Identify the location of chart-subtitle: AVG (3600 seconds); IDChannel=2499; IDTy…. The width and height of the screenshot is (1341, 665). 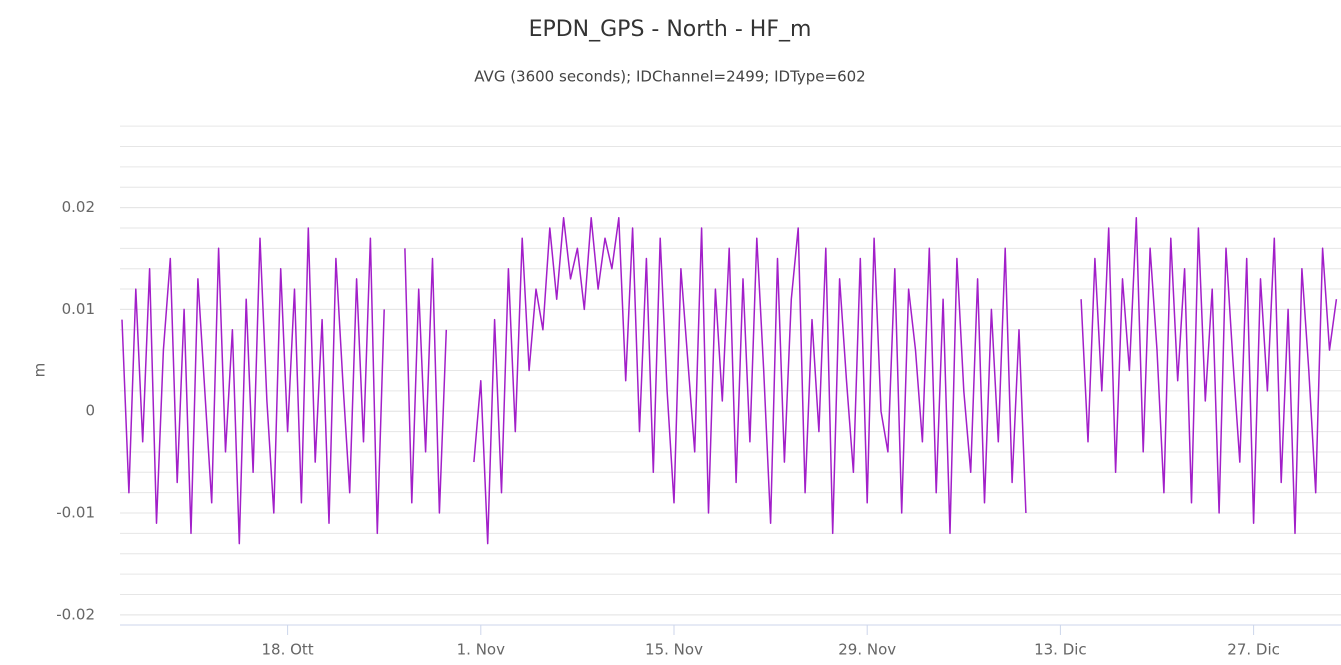
(669, 77).